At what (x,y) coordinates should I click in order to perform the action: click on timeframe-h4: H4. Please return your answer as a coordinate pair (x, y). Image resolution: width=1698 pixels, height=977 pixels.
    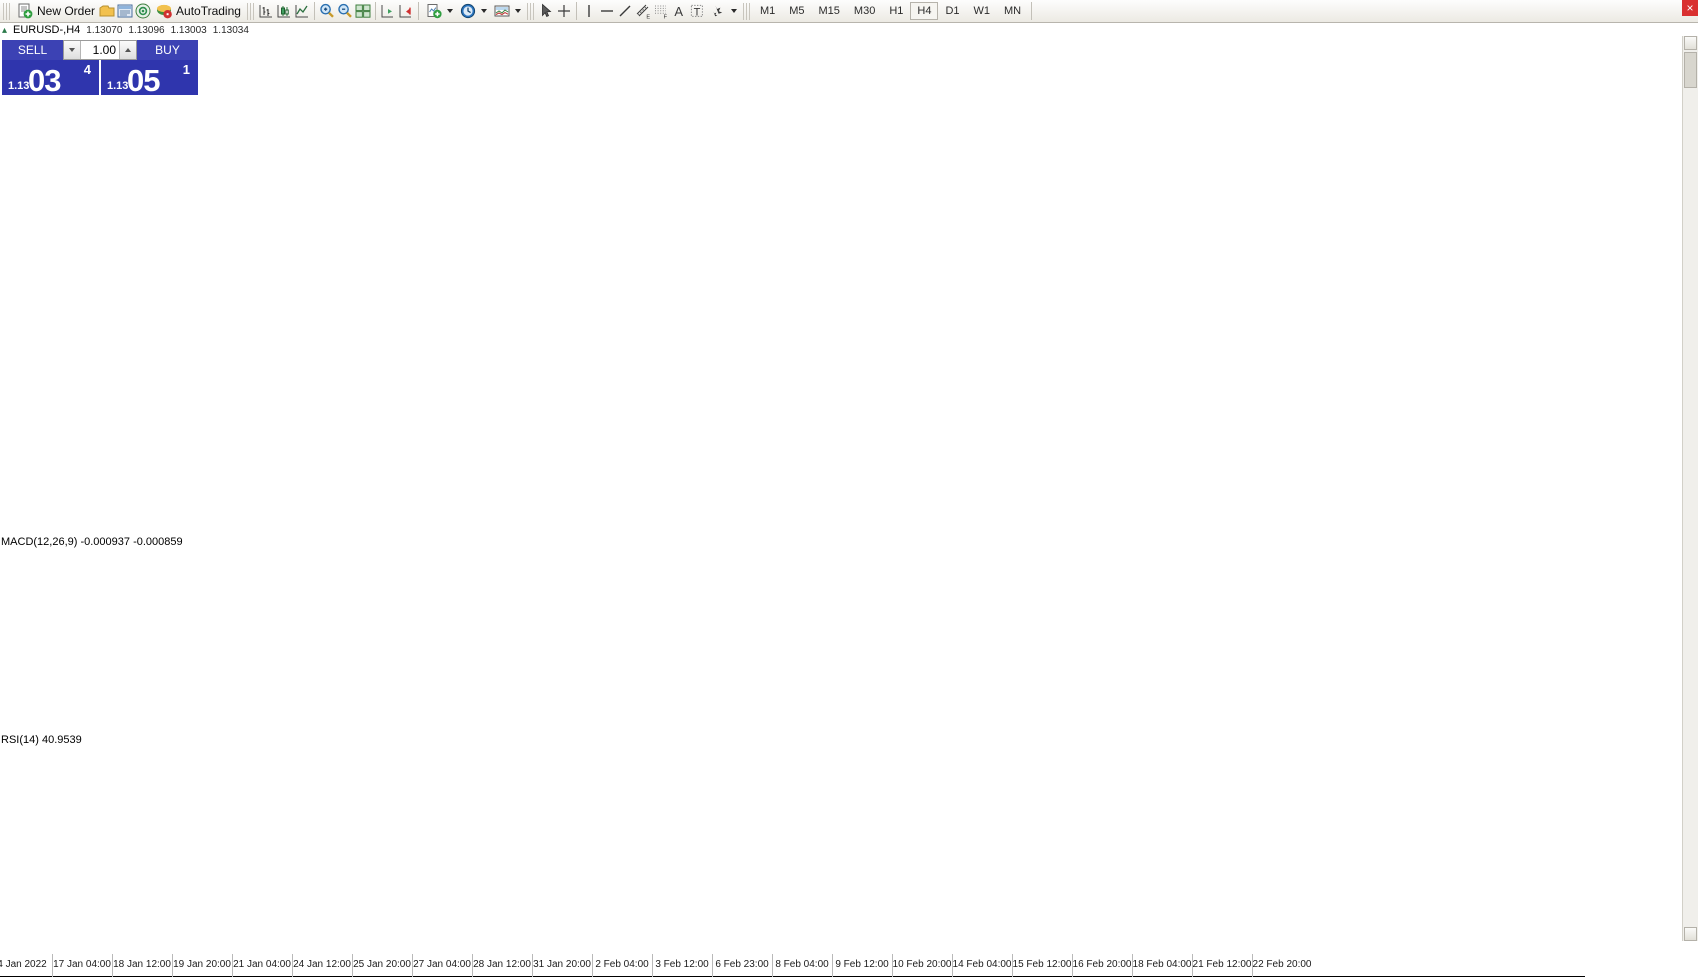
    Looking at the image, I should click on (924, 11).